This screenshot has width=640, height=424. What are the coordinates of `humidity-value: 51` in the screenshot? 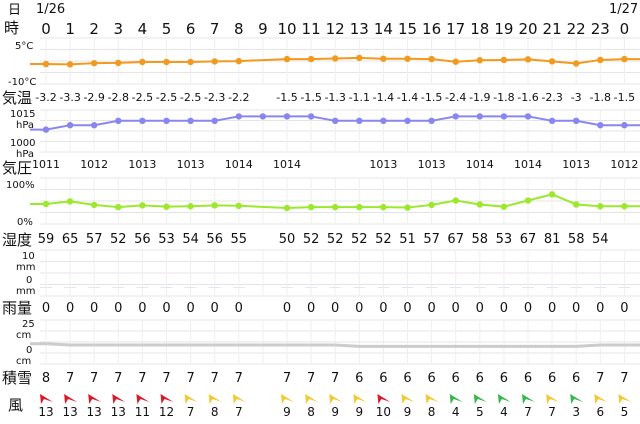 It's located at (407, 239).